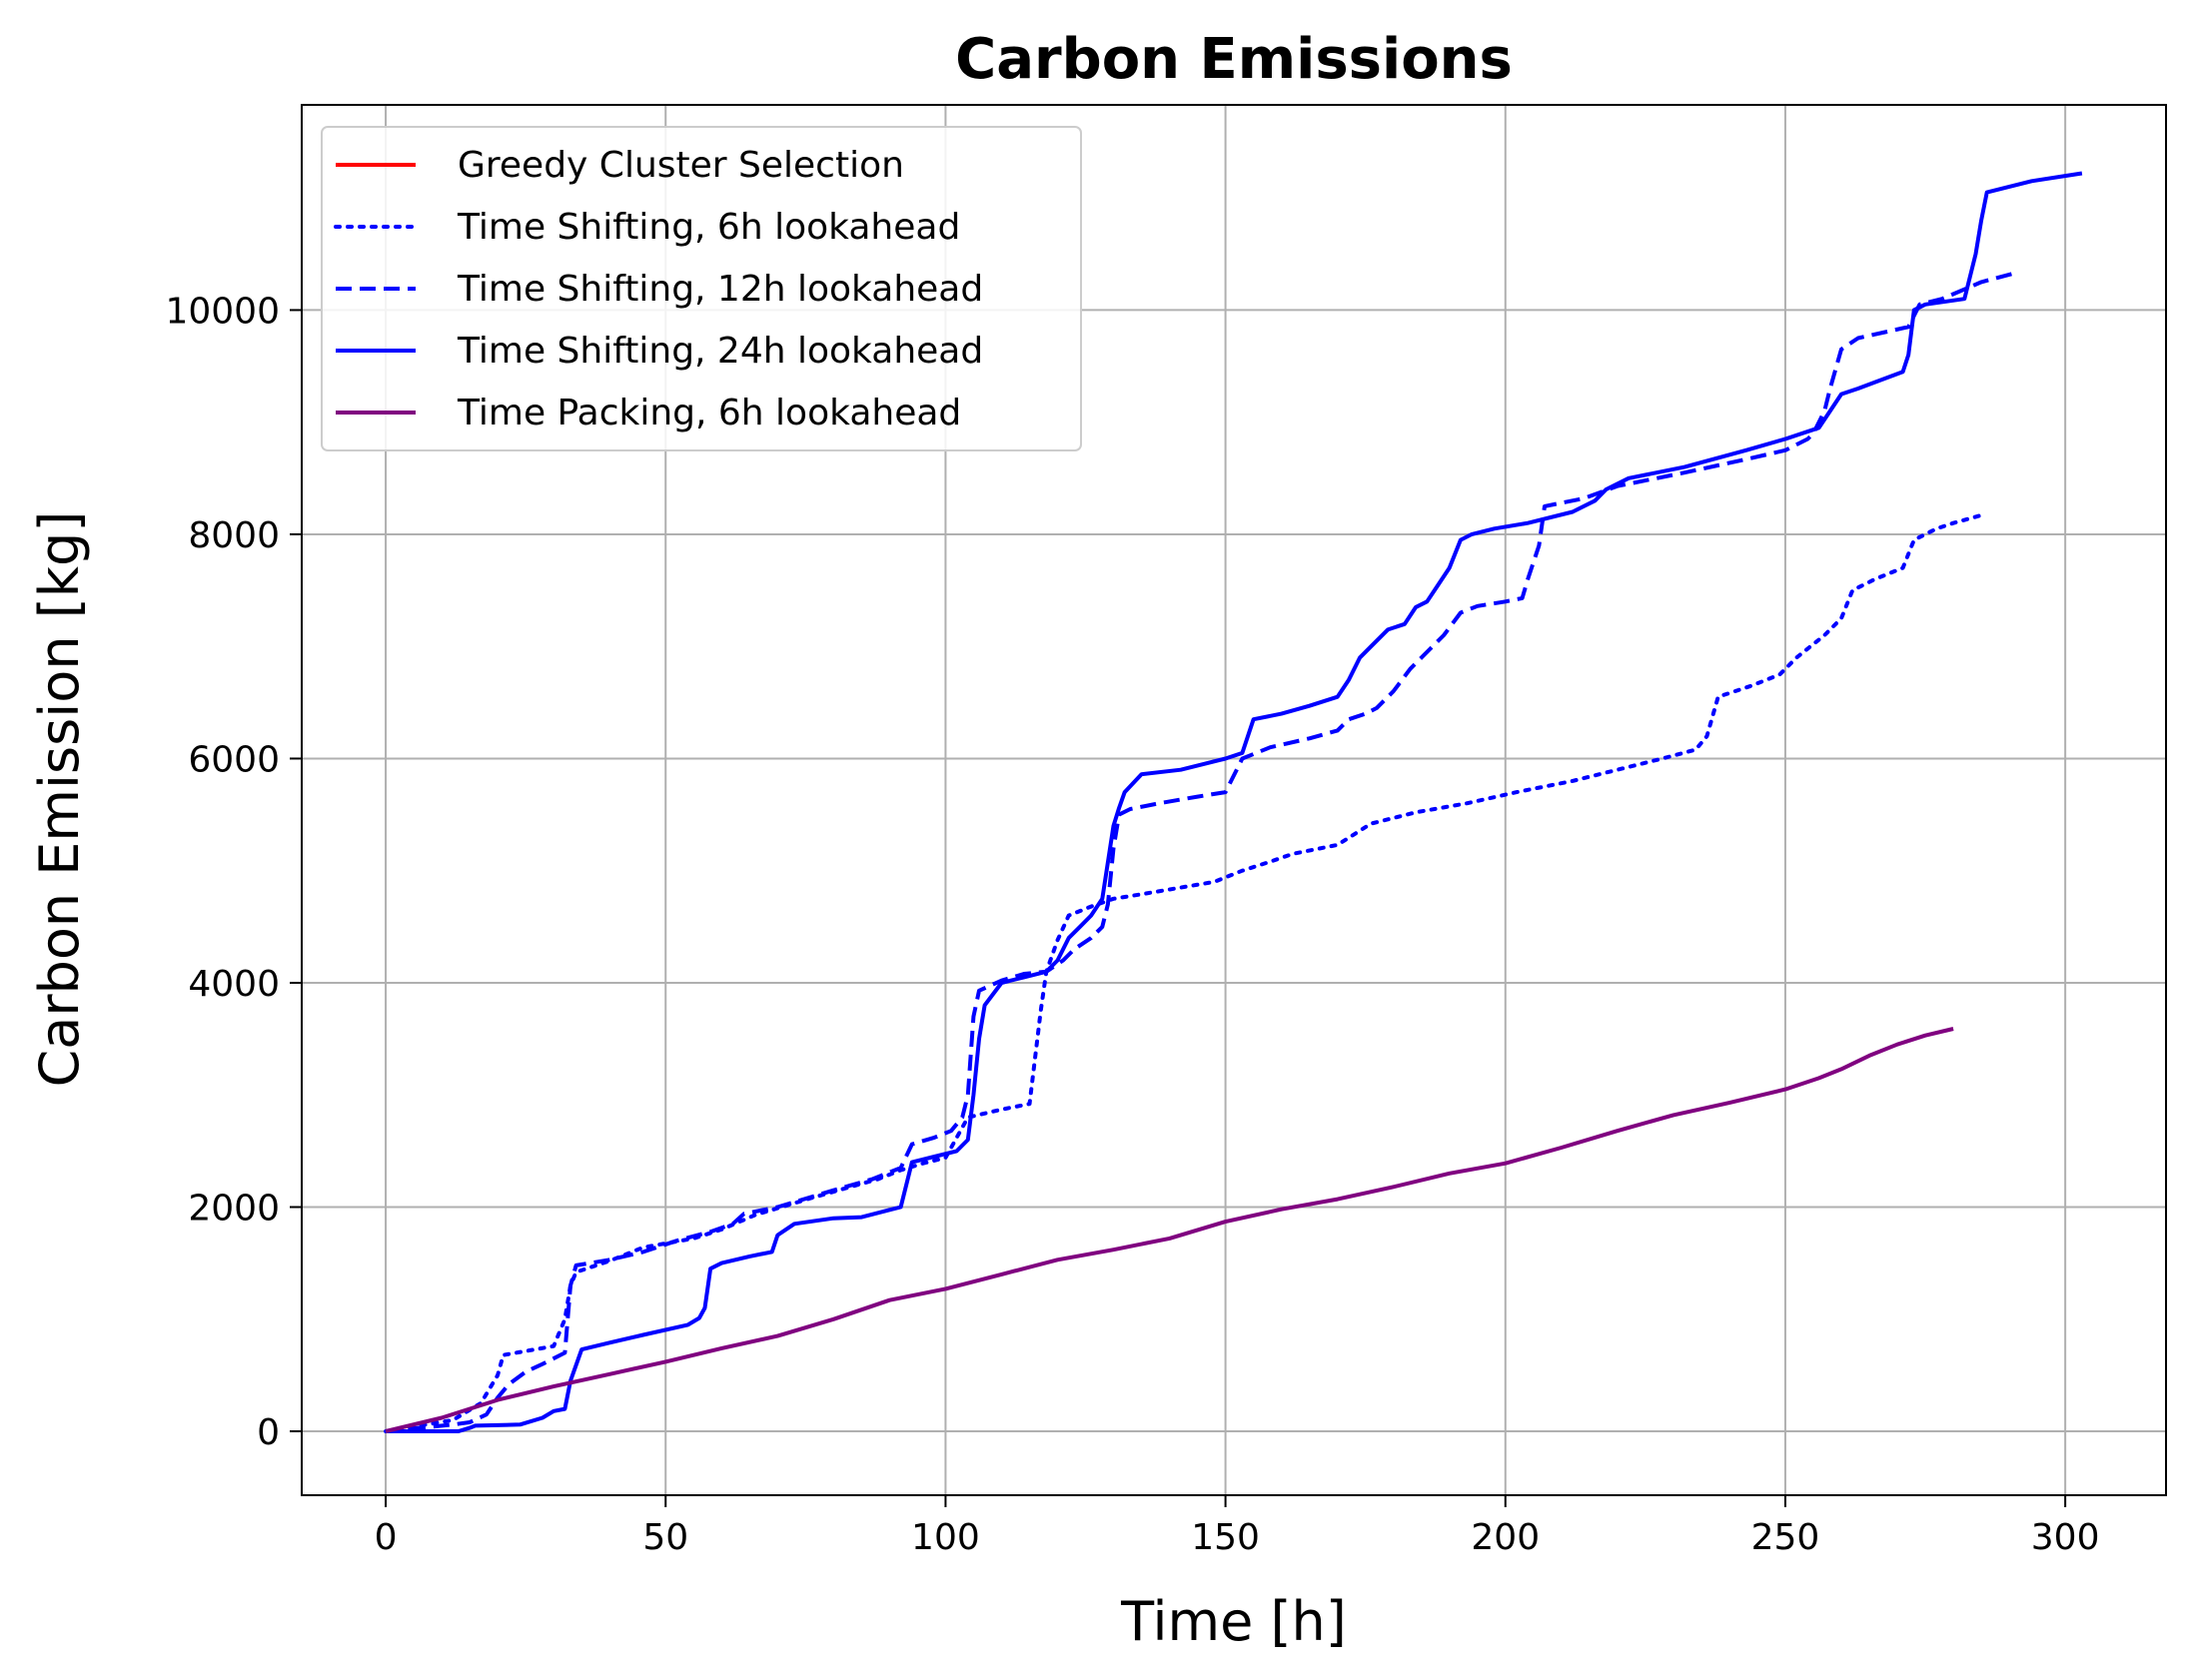 This screenshot has height=1680, width=2188. Describe the element at coordinates (681, 165) in the screenshot. I see `legend-label-greedy-cluster-selection: Greedy Cluster Selection` at that location.